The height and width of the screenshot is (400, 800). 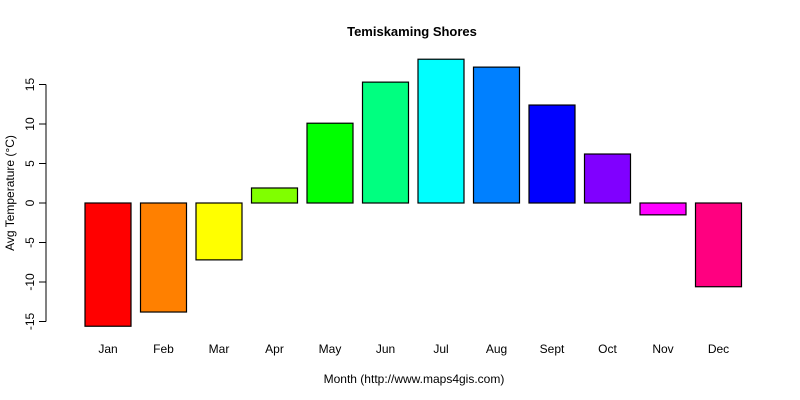 I want to click on bar-nov, so click(x=663, y=209).